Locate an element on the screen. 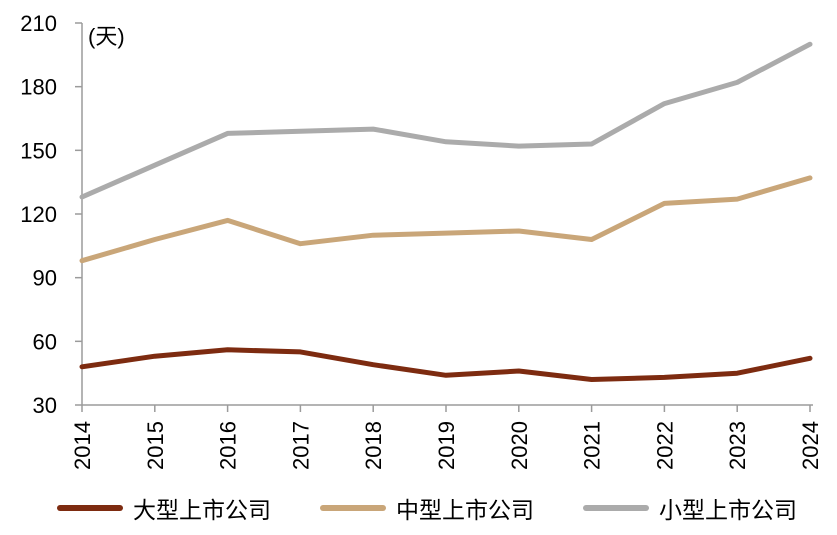 The width and height of the screenshot is (837, 535). x-tick-label: 2016 is located at coordinates (228, 445).